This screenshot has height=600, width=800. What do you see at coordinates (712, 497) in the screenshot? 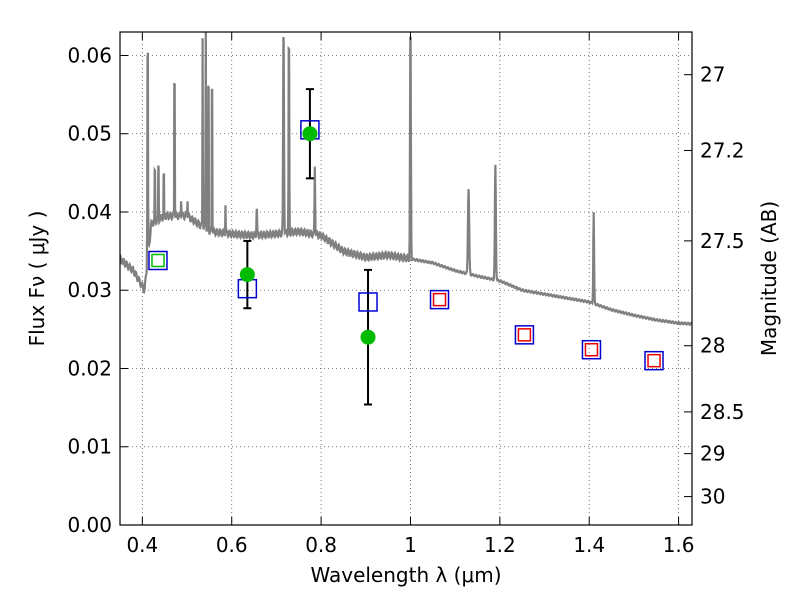
I see `mag-tick-label: 30` at bounding box center [712, 497].